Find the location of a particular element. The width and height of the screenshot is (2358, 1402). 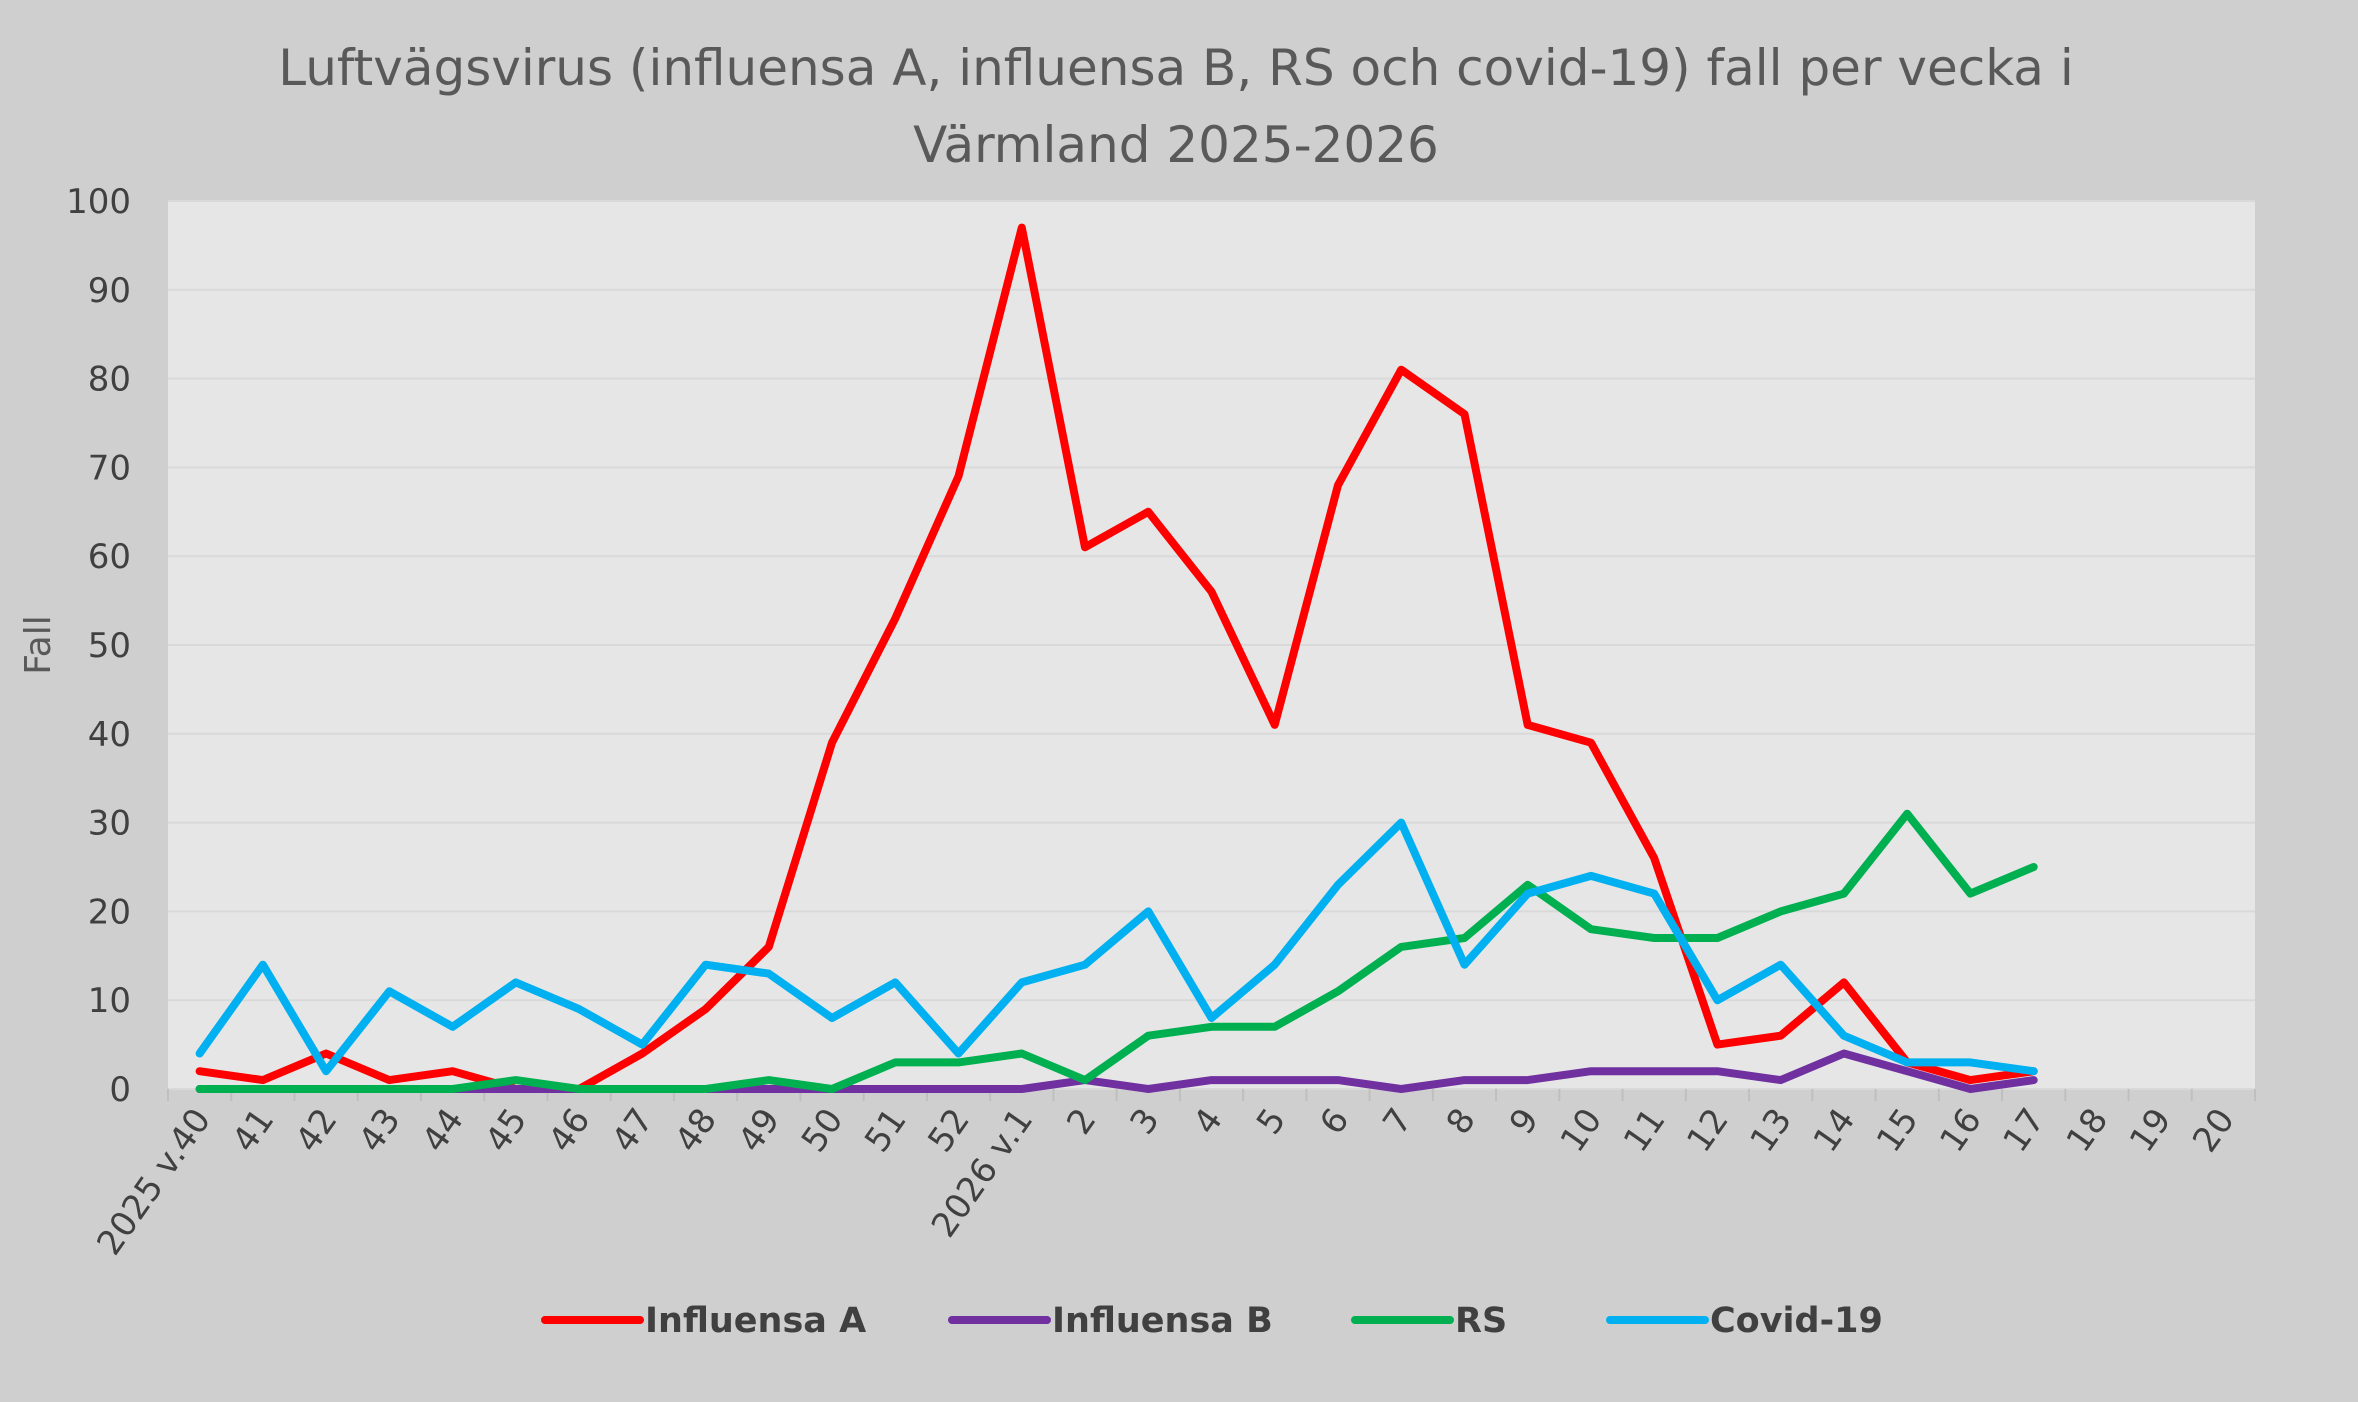

y-tick-label: 100 is located at coordinates (98, 202).